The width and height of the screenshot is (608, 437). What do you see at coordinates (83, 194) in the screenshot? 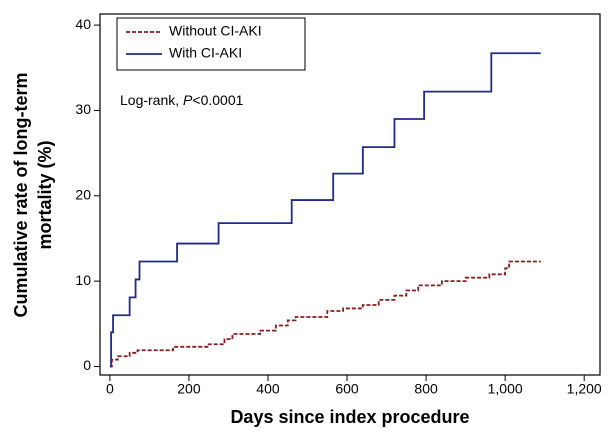
I see `y-tick-label: 20` at bounding box center [83, 194].